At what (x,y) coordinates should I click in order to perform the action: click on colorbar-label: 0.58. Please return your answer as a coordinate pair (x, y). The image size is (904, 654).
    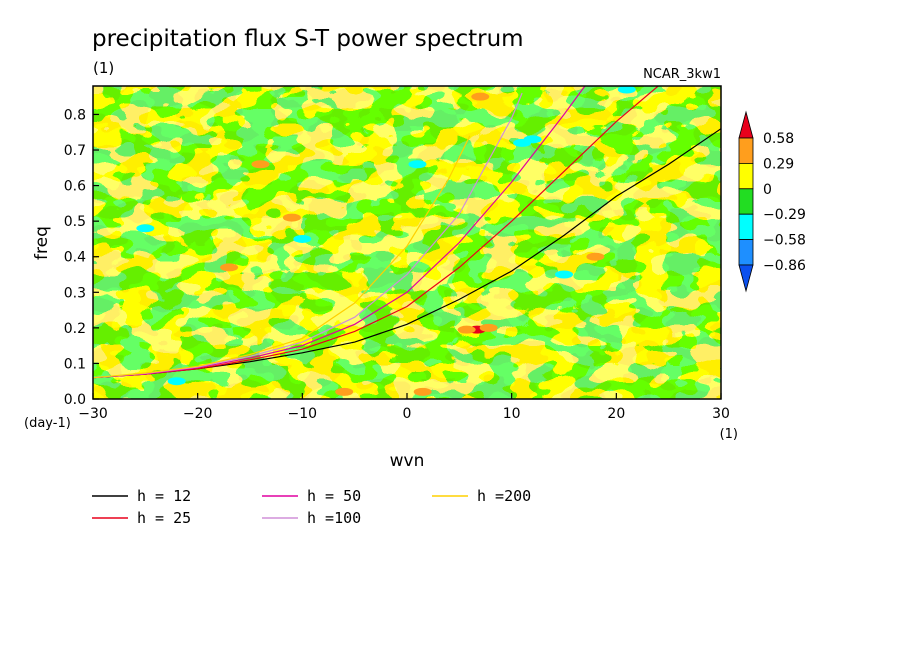
    Looking at the image, I should click on (778, 139).